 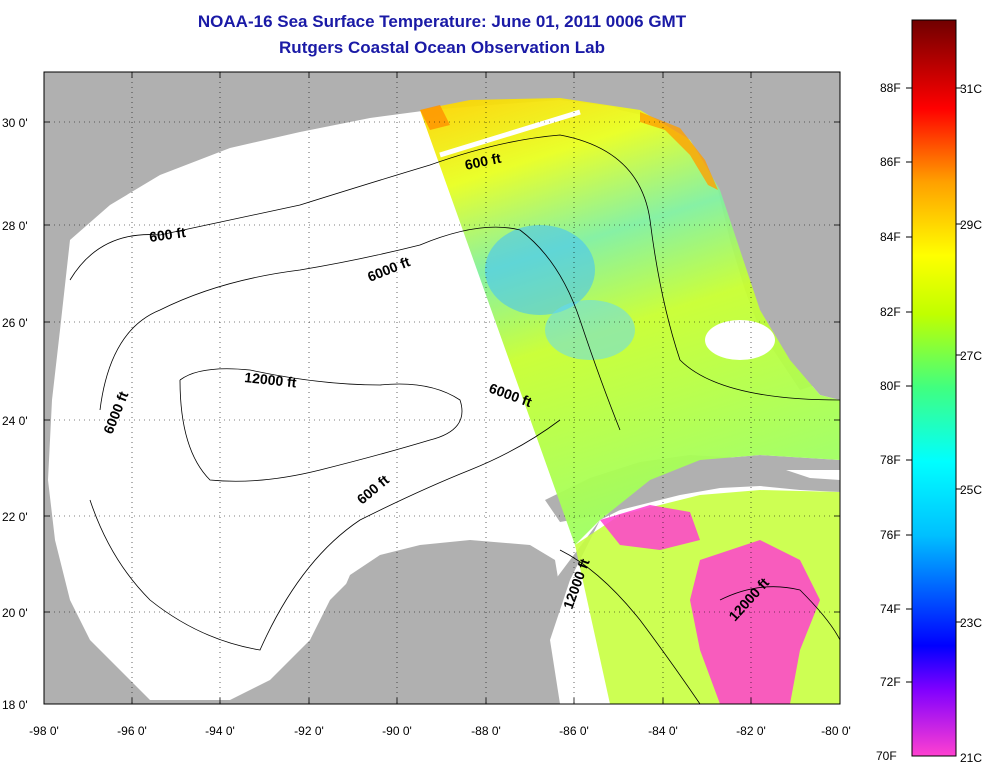 What do you see at coordinates (751, 731) in the screenshot?
I see `lon-label: -82 0'` at bounding box center [751, 731].